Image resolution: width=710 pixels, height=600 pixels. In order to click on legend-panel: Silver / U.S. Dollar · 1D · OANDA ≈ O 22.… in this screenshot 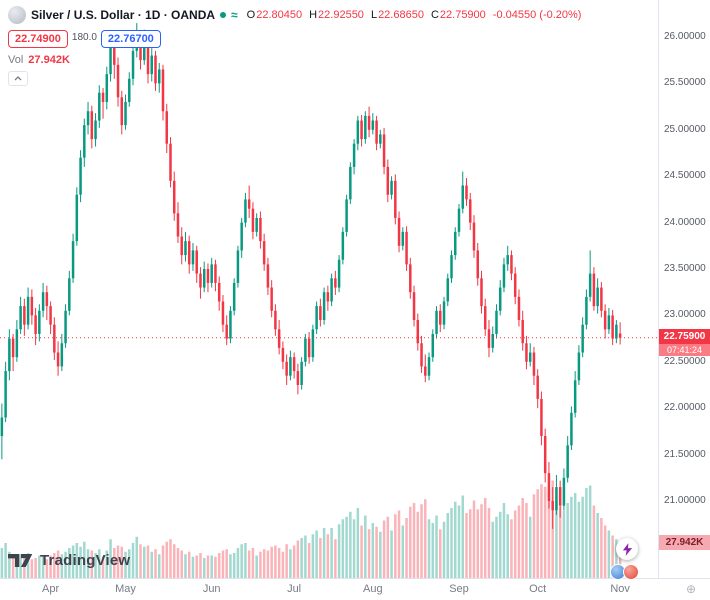, I will do `click(294, 46)`.